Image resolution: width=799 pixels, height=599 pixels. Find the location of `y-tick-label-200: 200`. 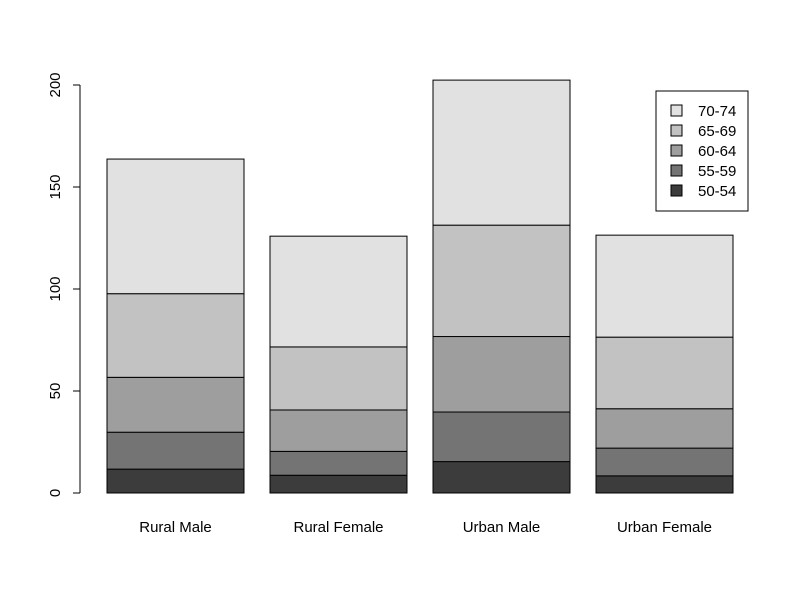

y-tick-label-200: 200 is located at coordinates (55, 84).